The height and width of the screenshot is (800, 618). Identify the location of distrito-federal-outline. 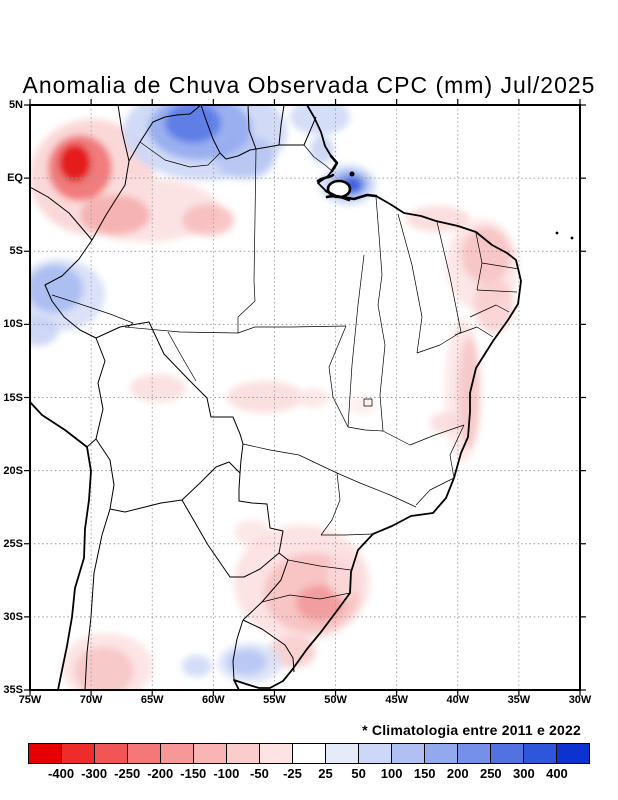
(368, 402).